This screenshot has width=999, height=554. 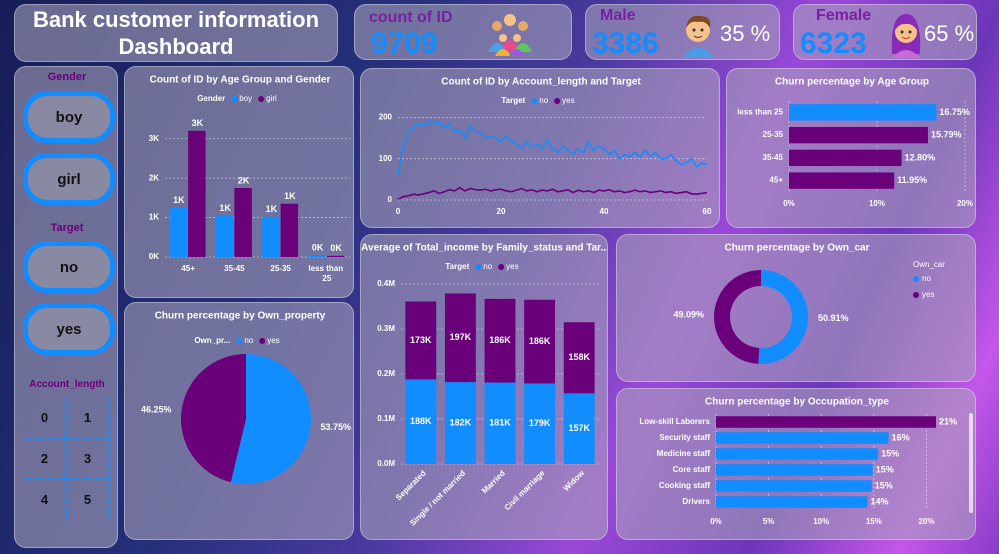 I want to click on slicer-cell: 4, so click(x=44, y=499).